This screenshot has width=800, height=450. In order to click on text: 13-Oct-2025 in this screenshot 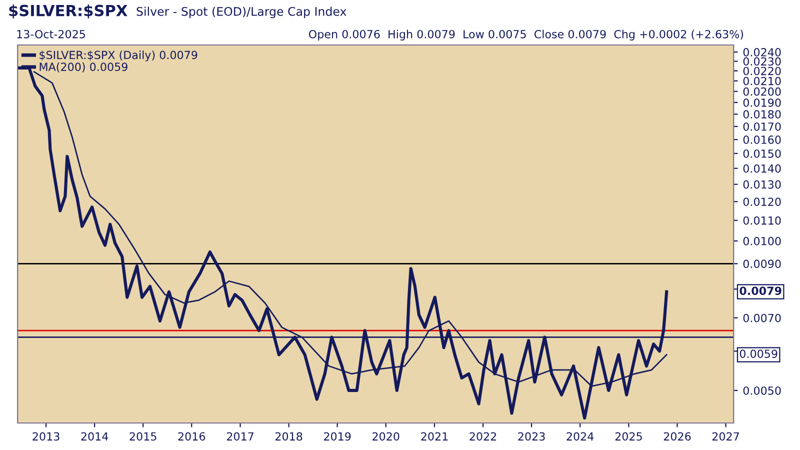, I will do `click(51, 34)`.